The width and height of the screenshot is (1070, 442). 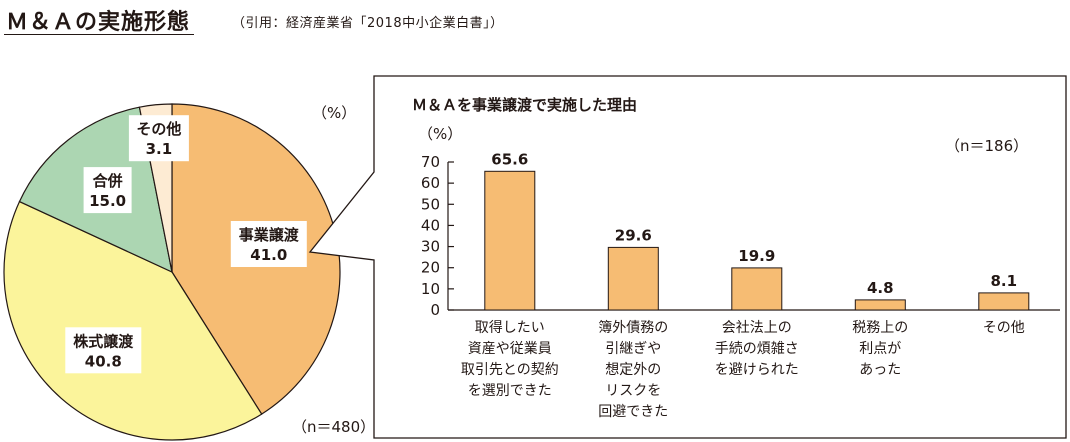 What do you see at coordinates (986, 146) in the screenshot?
I see `bar-n-label: （n＝186）` at bounding box center [986, 146].